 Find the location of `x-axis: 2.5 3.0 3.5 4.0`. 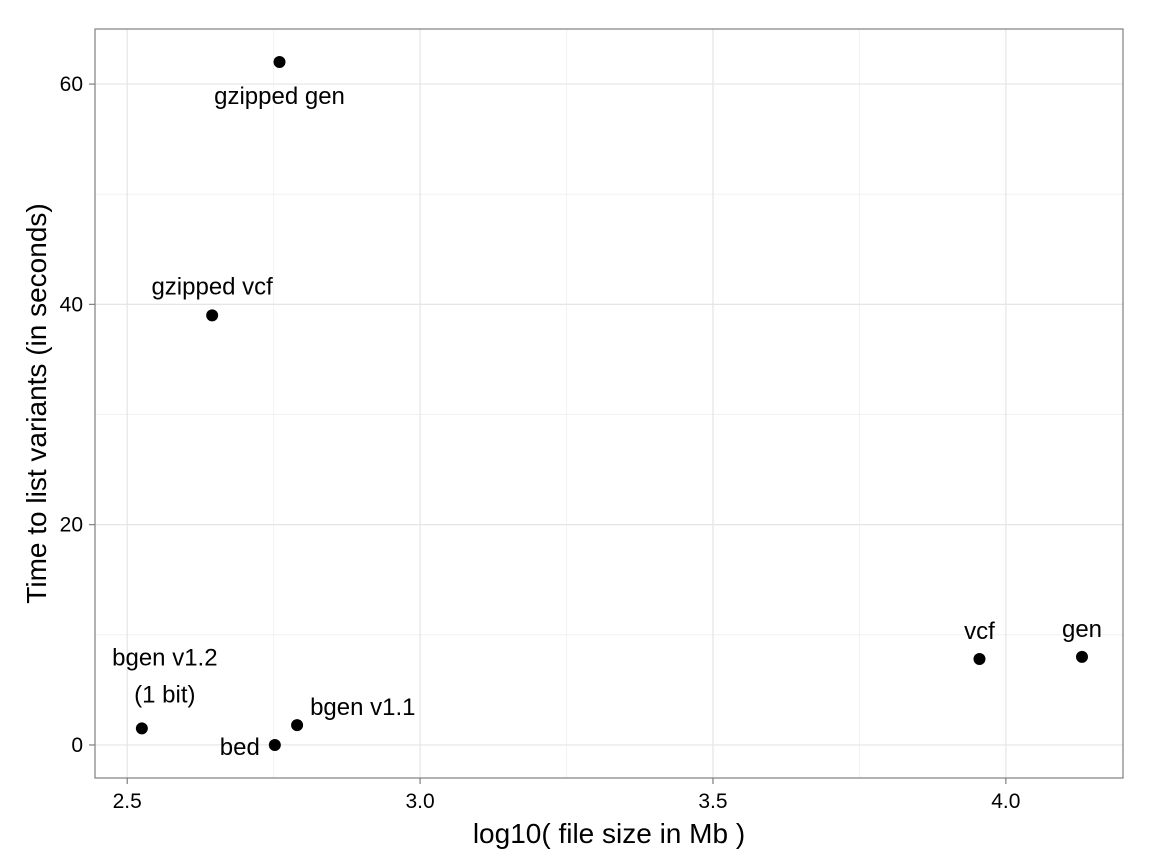

x-axis: 2.5 3.0 3.5 4.0 is located at coordinates (566, 795).